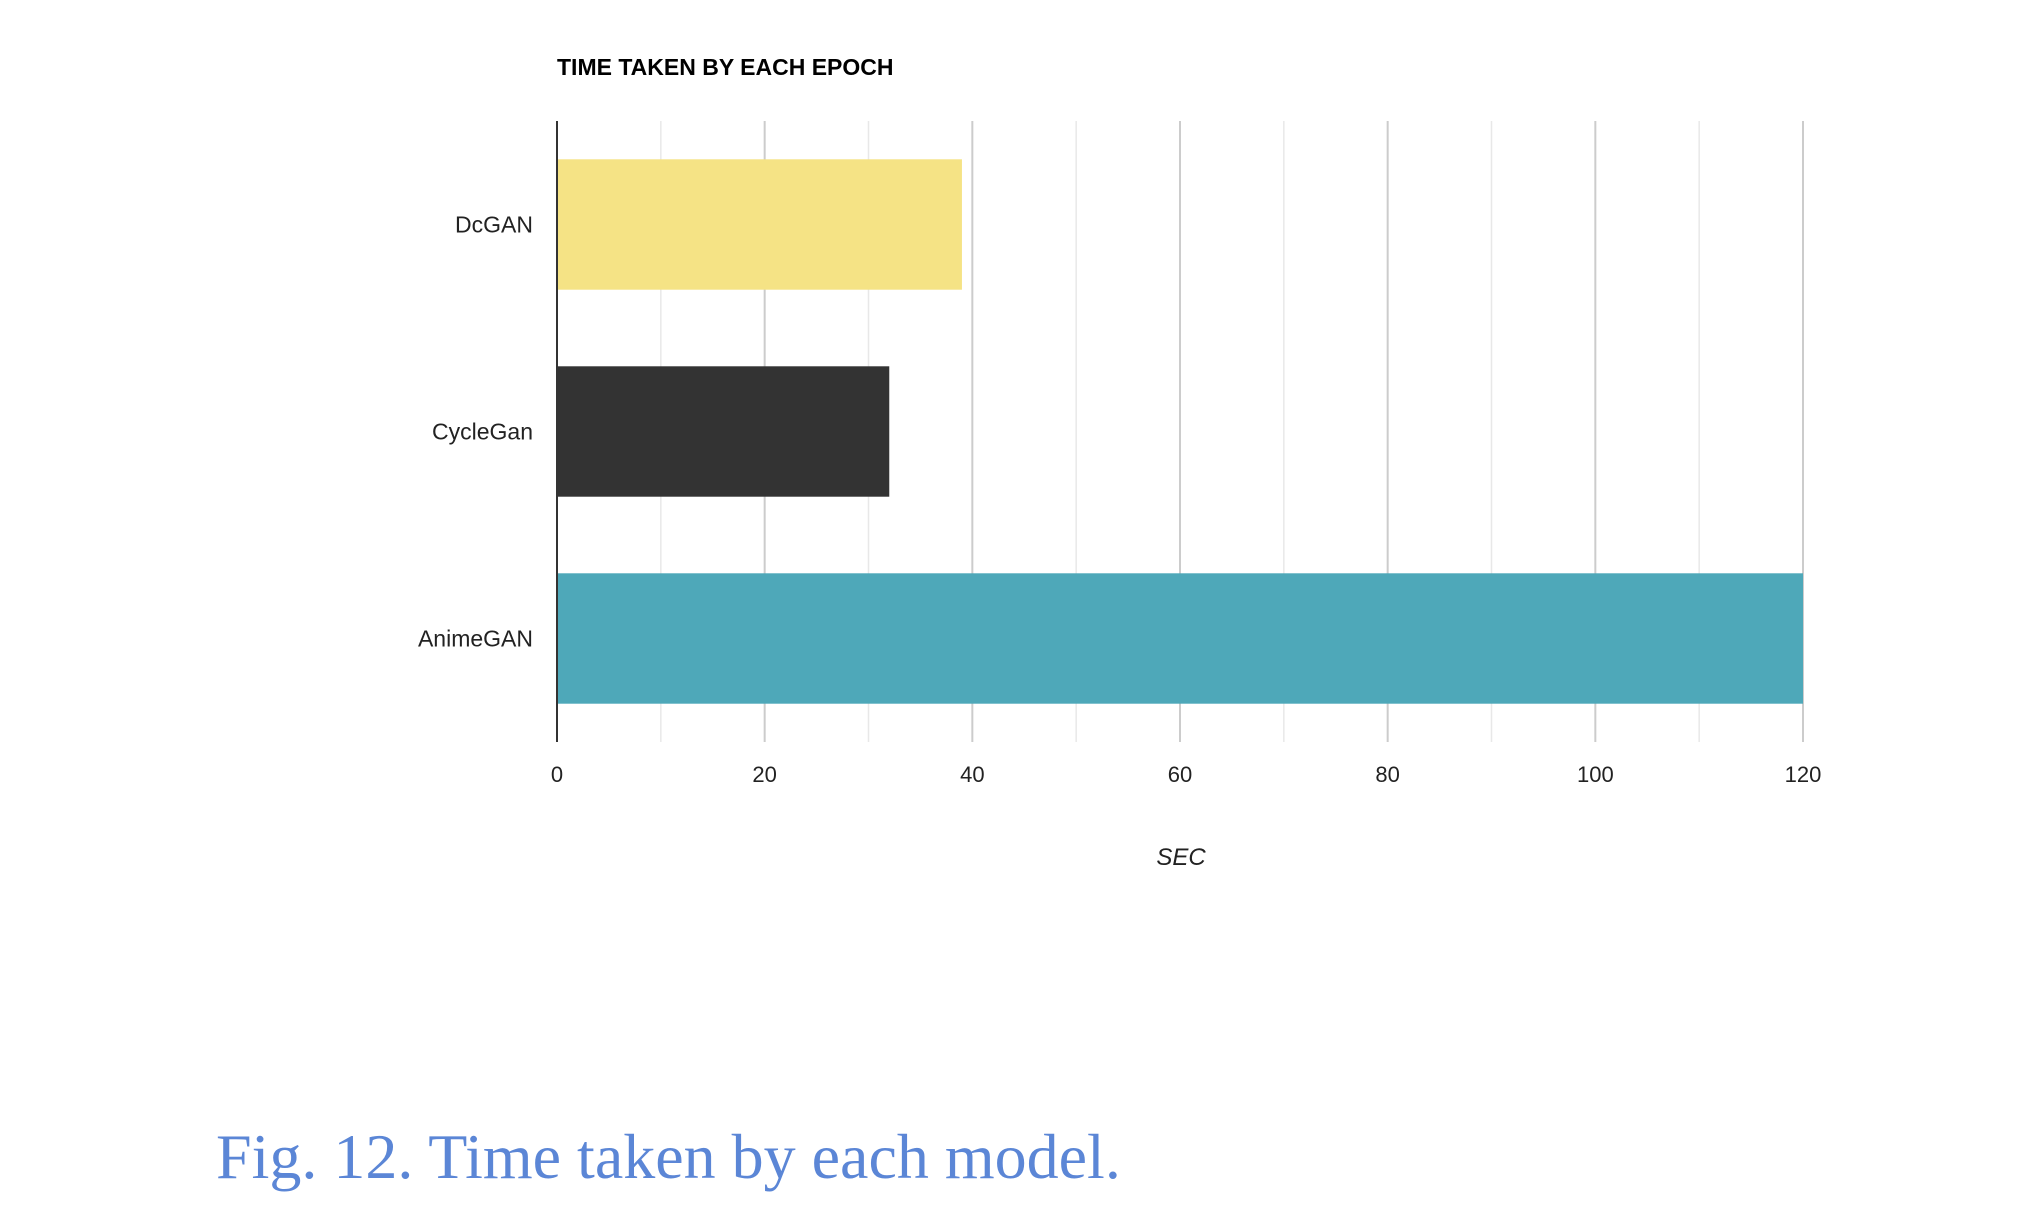 Image resolution: width=2044 pixels, height=1222 pixels. Describe the element at coordinates (1803, 774) in the screenshot. I see `x-tick-label: 120` at that location.